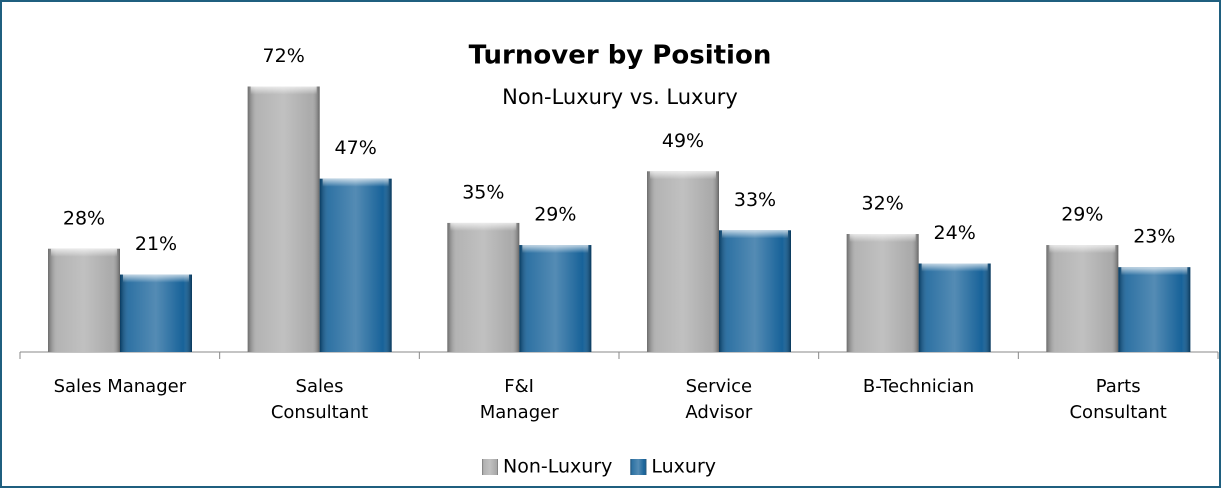 Image resolution: width=1221 pixels, height=488 pixels. What do you see at coordinates (483, 192) in the screenshot?
I see `value-label: 35%` at bounding box center [483, 192].